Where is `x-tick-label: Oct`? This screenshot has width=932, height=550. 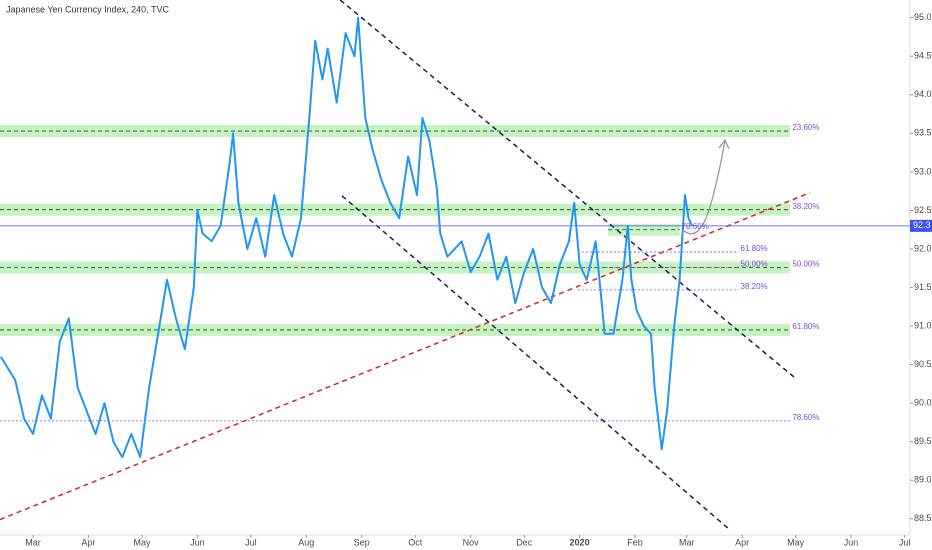
x-tick-label: Oct is located at coordinates (415, 542).